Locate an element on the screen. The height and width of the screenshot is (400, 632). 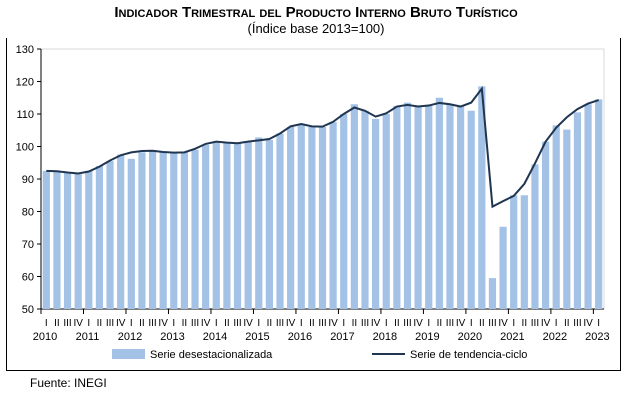
year-label: 2018 is located at coordinates (385, 337).